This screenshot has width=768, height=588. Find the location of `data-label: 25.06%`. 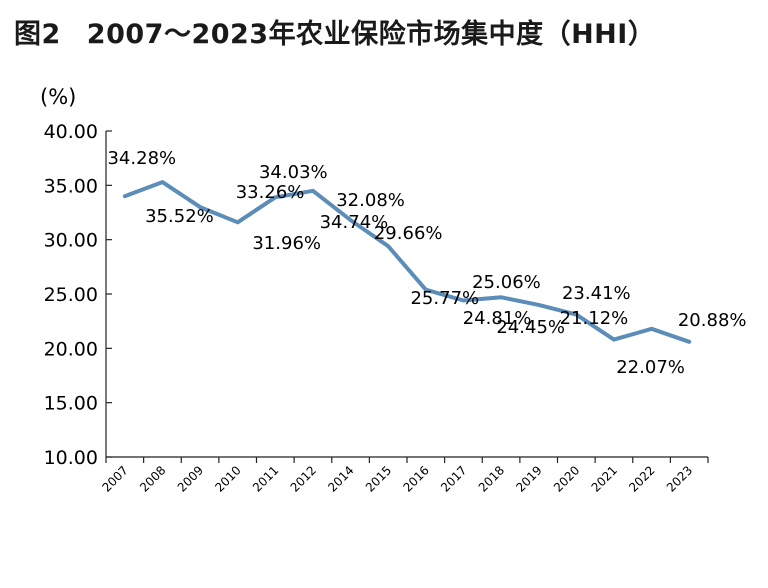

data-label: 25.06% is located at coordinates (506, 282).